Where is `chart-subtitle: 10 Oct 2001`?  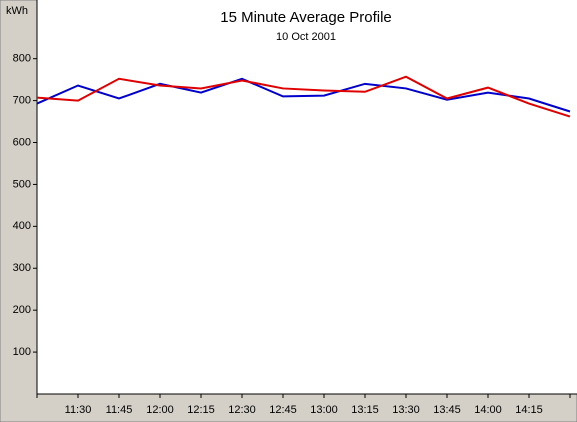
chart-subtitle: 10 Oct 2001 is located at coordinates (306, 37).